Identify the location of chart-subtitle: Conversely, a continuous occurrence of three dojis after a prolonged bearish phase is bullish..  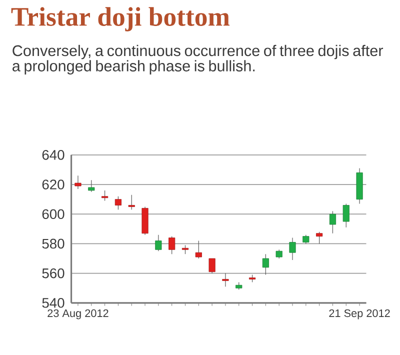
(198, 60).